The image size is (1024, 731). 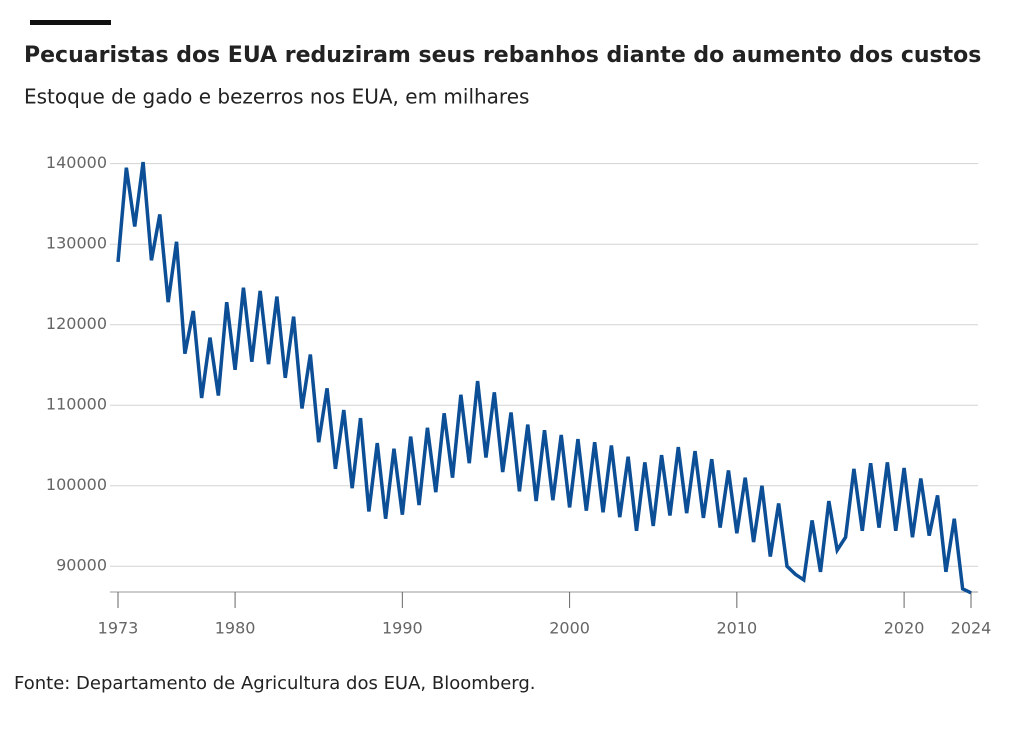 I want to click on x-tick-label: 1973, so click(x=118, y=628).